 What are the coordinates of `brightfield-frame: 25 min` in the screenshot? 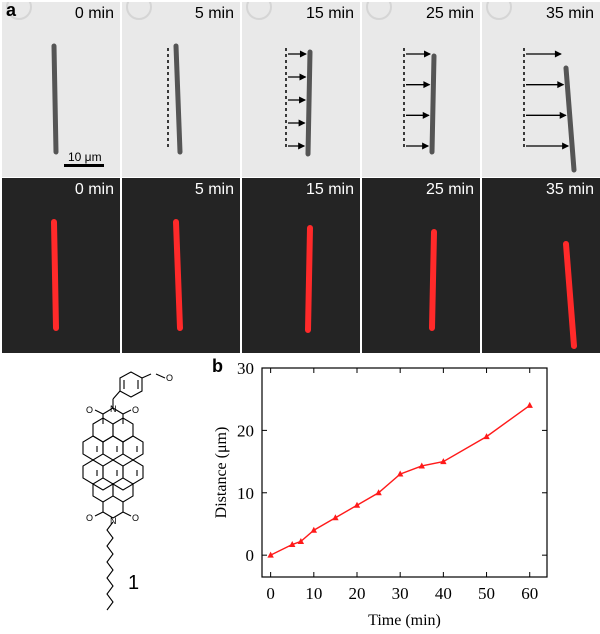 It's located at (421, 89).